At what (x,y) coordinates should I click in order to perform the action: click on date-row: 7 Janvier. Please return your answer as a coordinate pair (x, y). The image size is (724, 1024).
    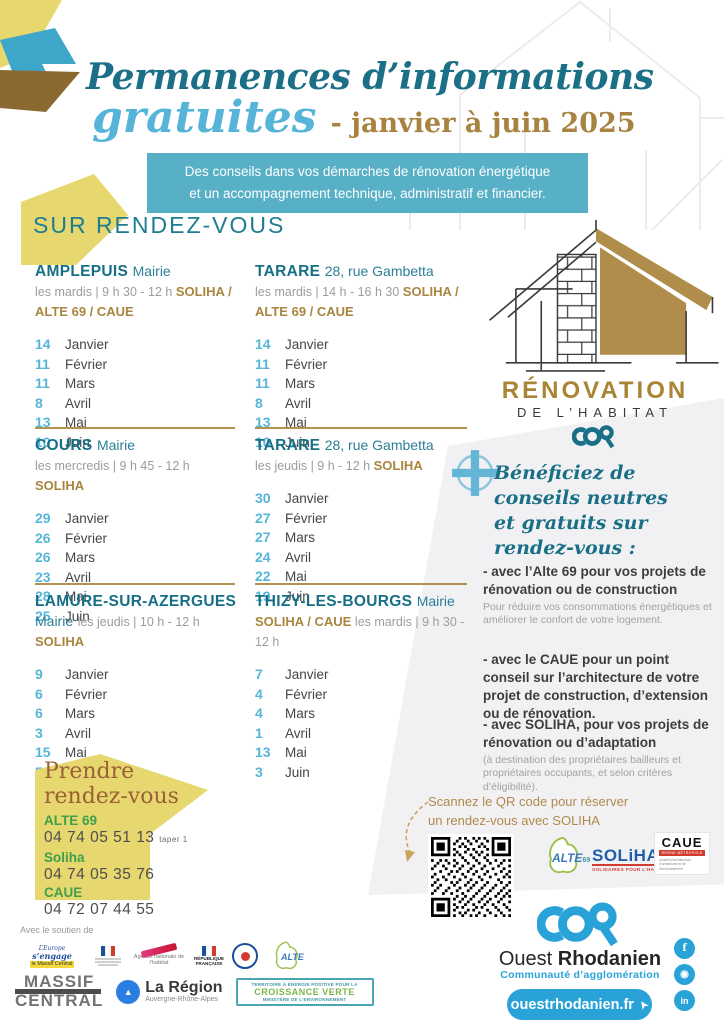
    Looking at the image, I should click on (292, 674).